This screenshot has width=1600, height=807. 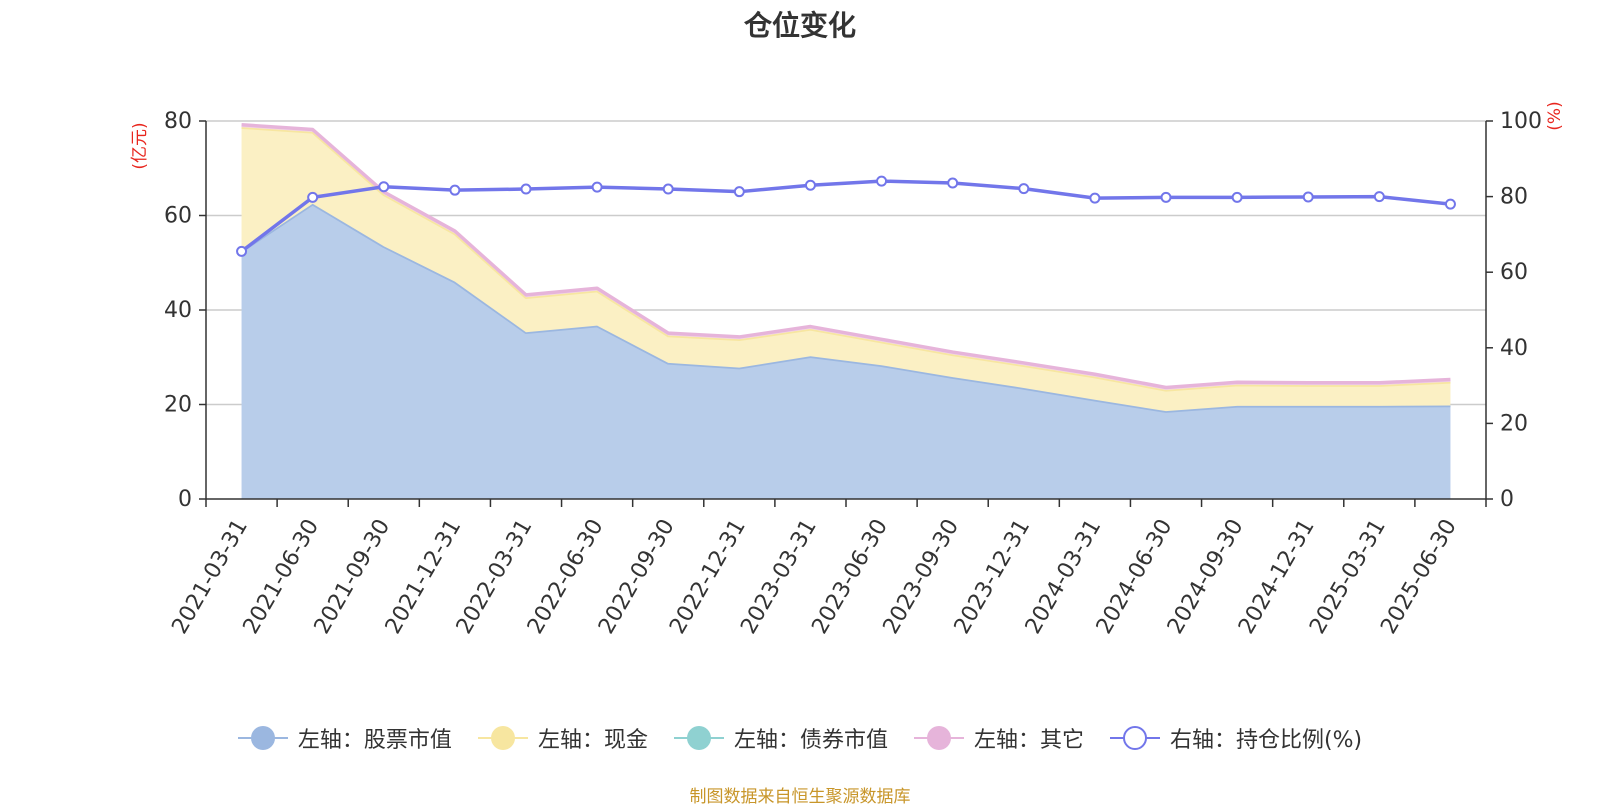 What do you see at coordinates (178, 310) in the screenshot?
I see `left-axis-tick-label: 40` at bounding box center [178, 310].